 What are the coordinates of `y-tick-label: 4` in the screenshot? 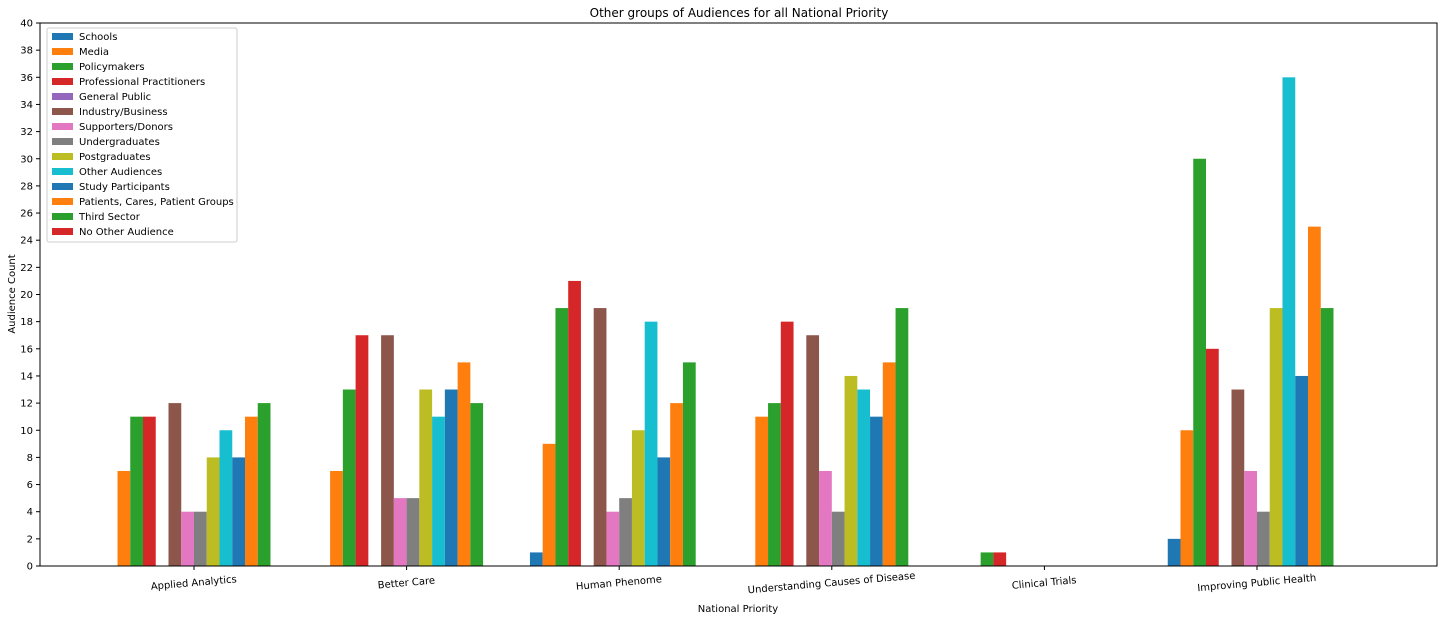 It's located at (30, 512).